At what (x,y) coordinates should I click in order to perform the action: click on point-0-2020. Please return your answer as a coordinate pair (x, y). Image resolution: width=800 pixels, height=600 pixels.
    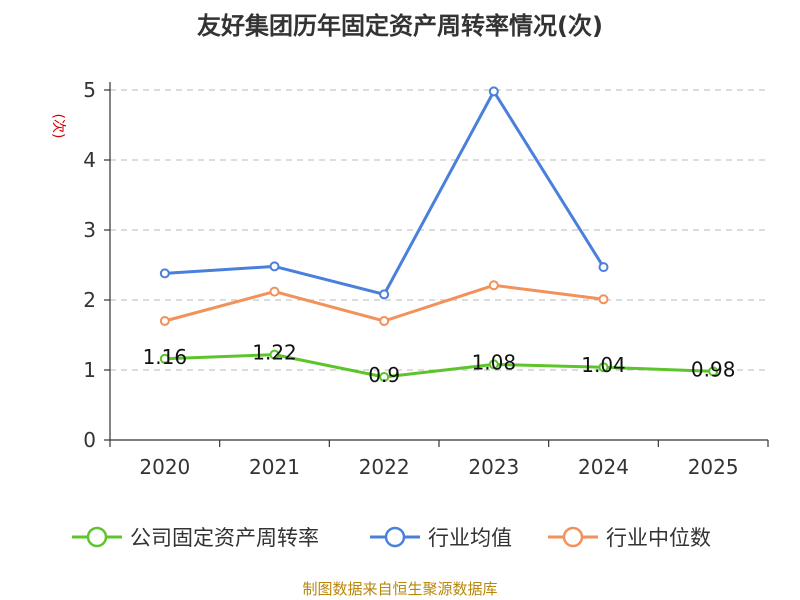
    Looking at the image, I should click on (164, 358).